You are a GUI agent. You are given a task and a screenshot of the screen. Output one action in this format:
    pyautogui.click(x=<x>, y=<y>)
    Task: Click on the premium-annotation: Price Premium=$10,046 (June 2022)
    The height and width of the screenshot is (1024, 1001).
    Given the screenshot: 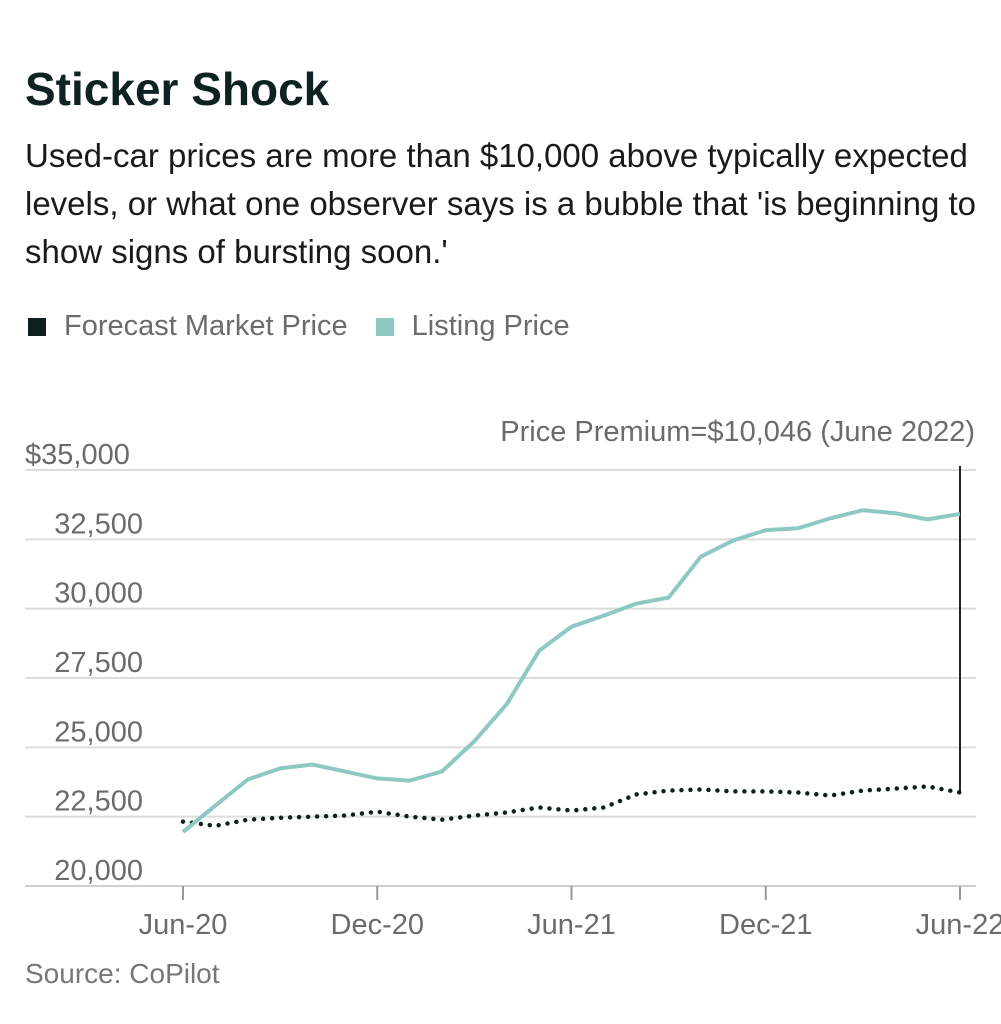 What is the action you would take?
    pyautogui.click(x=737, y=432)
    